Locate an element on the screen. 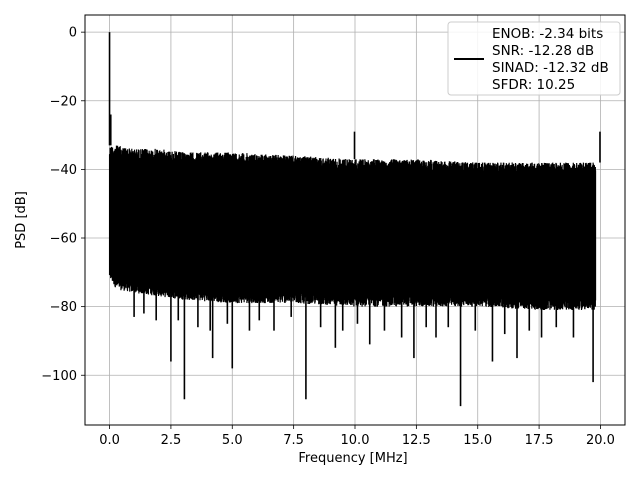 Image resolution: width=640 pixels, height=480 pixels. x-axis-label: Frequency [MHz] is located at coordinates (352, 458).